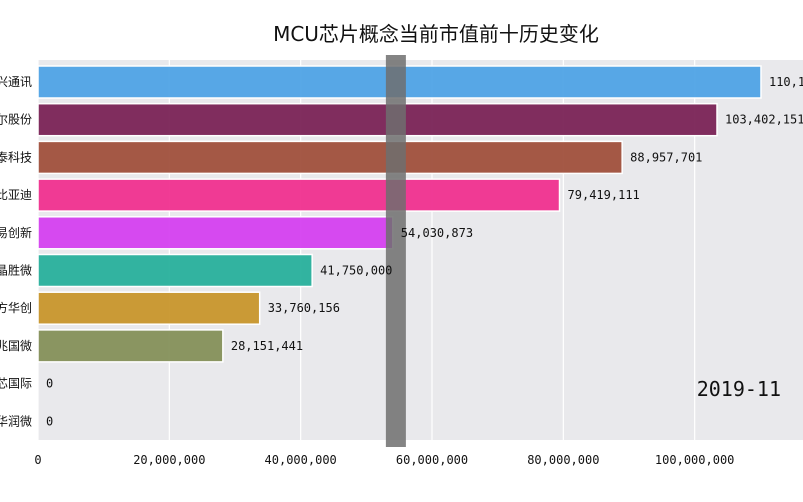  I want to click on value-label: 41,750,000, so click(356, 271).